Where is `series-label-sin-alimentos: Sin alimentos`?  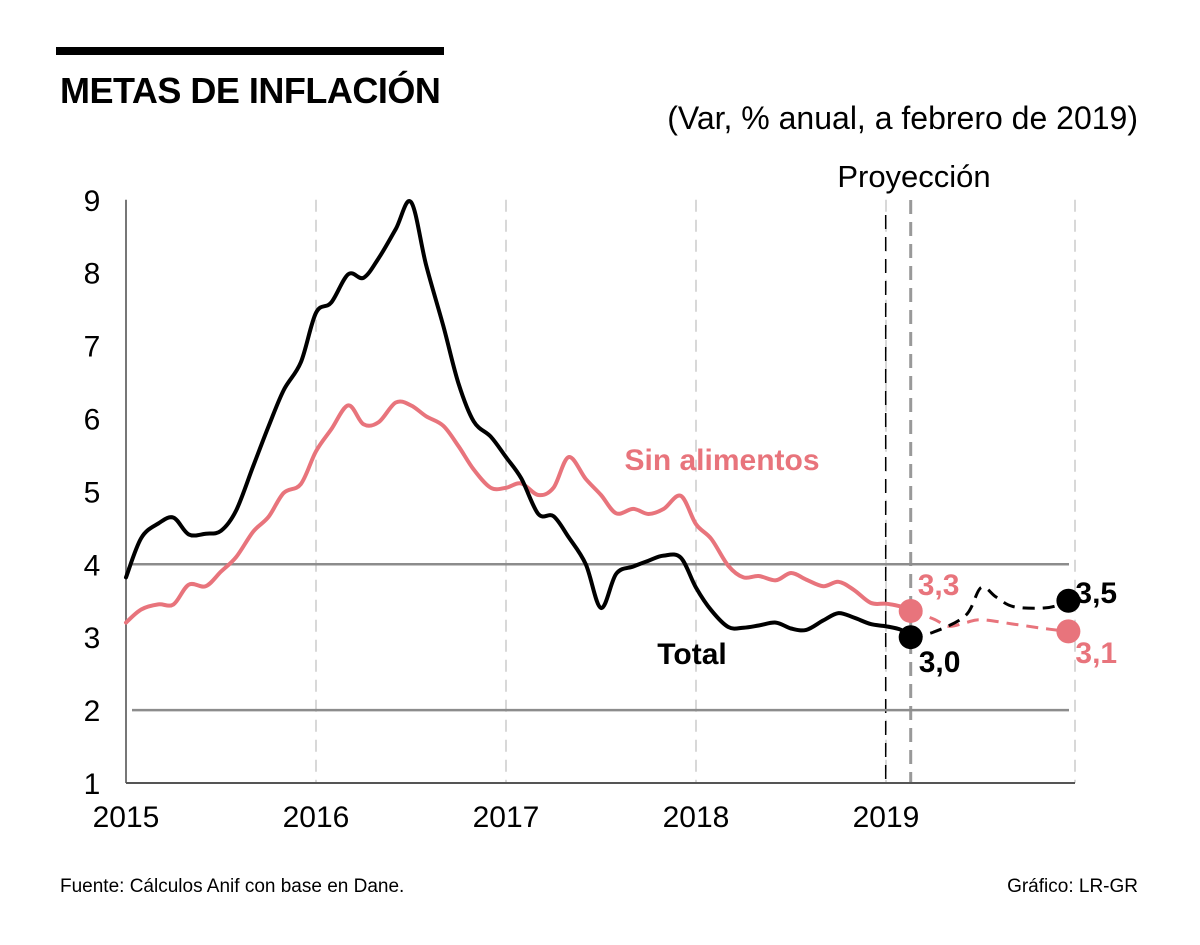 series-label-sin-alimentos: Sin alimentos is located at coordinates (721, 460).